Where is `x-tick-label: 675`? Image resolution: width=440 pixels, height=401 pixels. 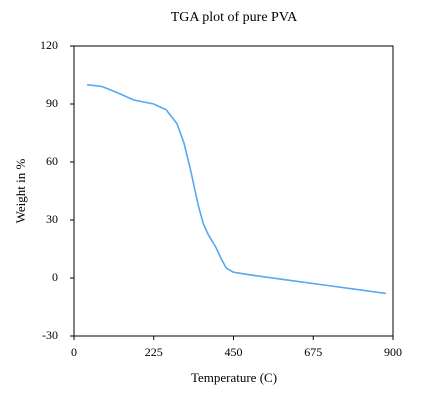 x-tick-label: 675 is located at coordinates (313, 352).